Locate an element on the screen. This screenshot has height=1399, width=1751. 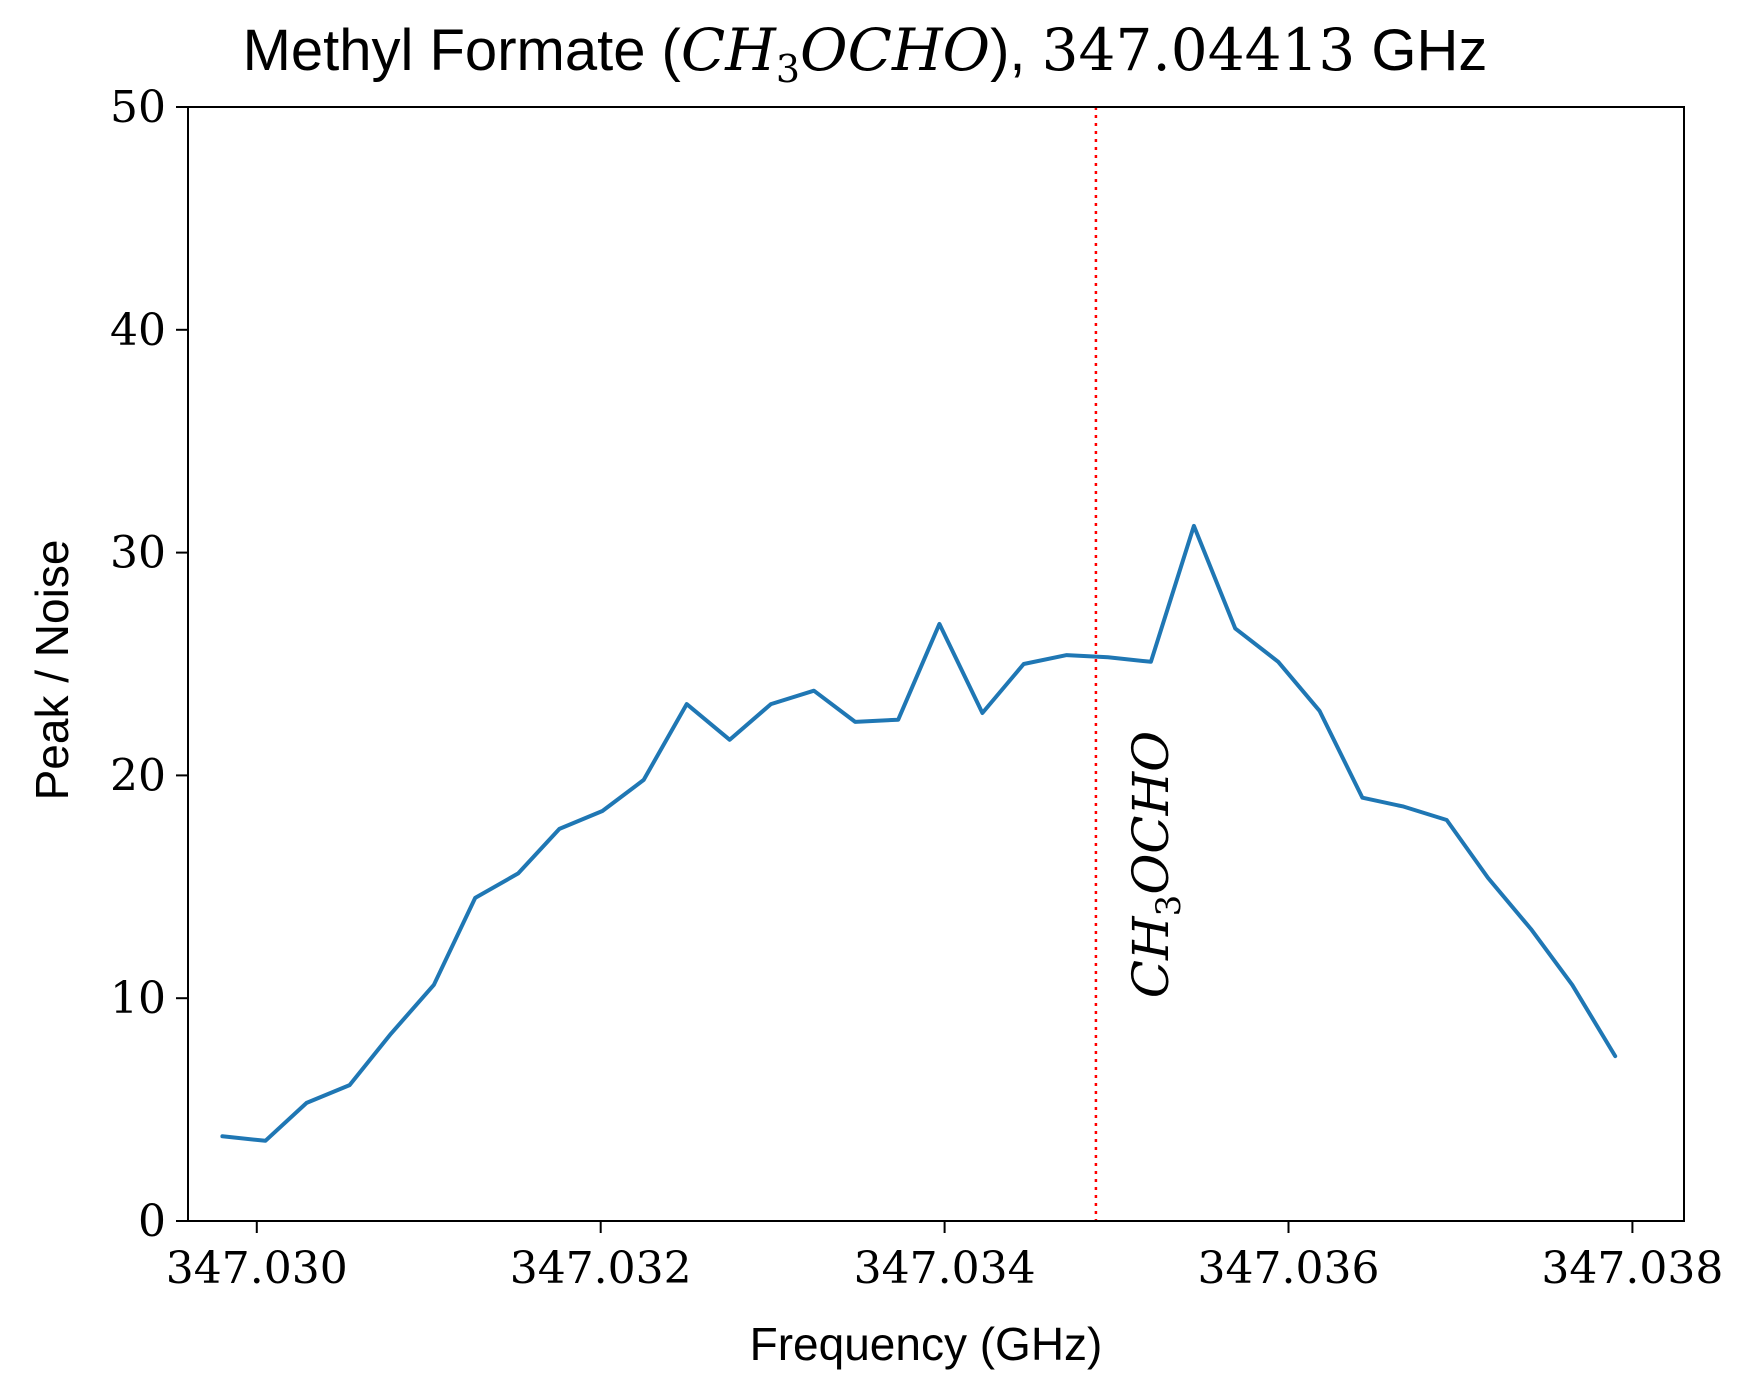
y-tick-label: 50 is located at coordinates (138, 107).